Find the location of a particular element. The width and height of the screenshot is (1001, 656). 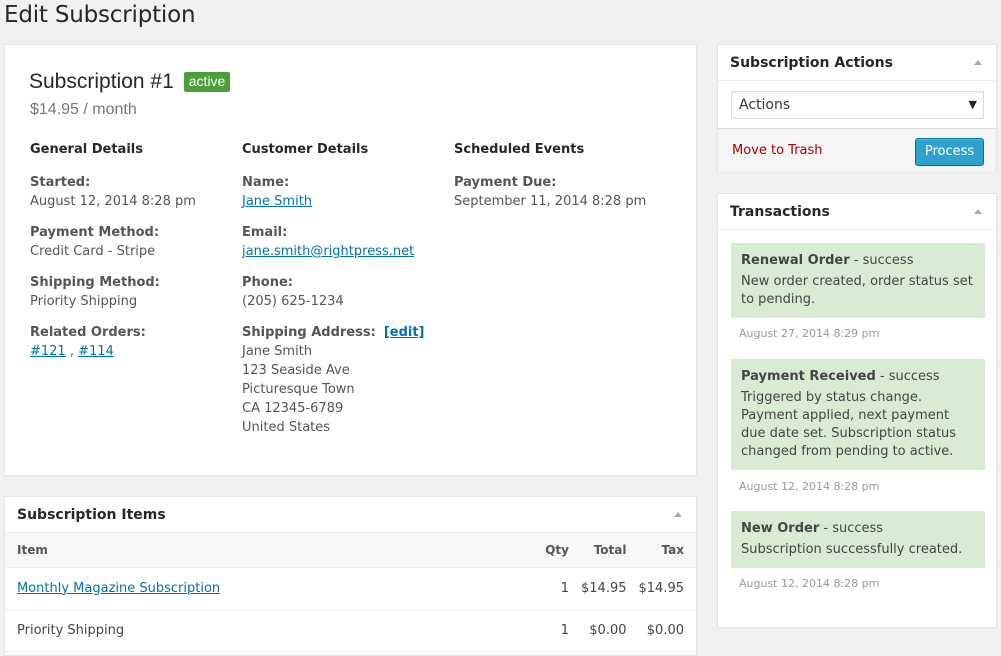

transactions-title: Transactions is located at coordinates (780, 212).